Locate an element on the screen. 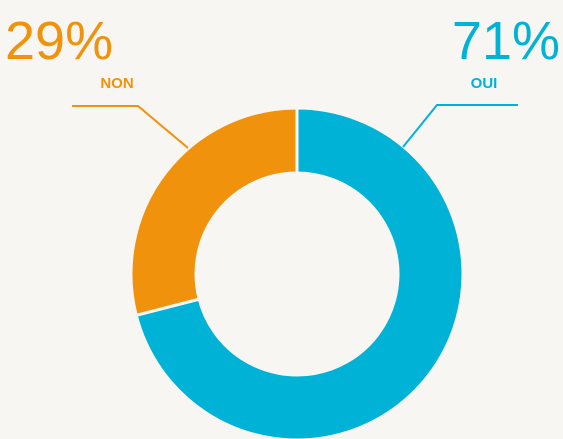 This screenshot has height=439, width=563. value-label: 71% is located at coordinates (506, 41).